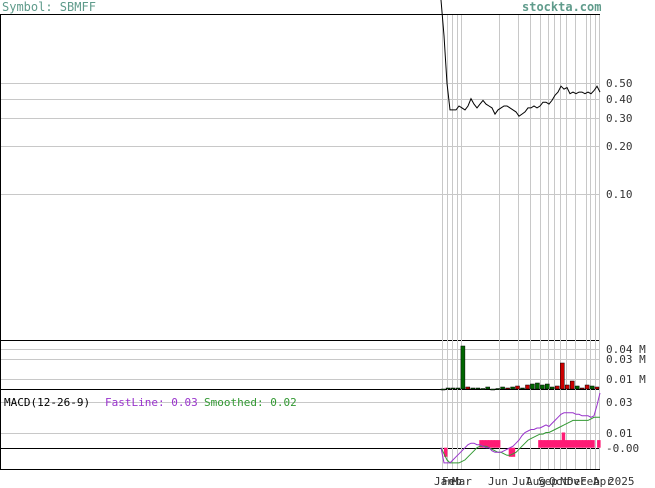 This screenshot has width=655, height=488. Describe the element at coordinates (619, 118) in the screenshot. I see `price-tick-label: 0.30` at that location.